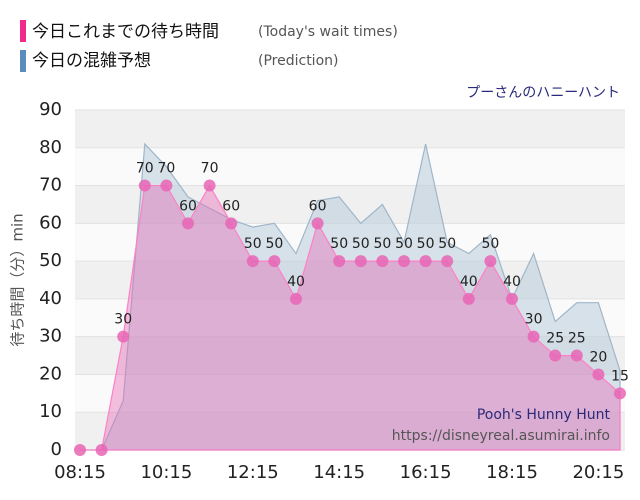 The image size is (640, 500). Describe the element at coordinates (620, 376) in the screenshot. I see `value-label: 15` at that location.